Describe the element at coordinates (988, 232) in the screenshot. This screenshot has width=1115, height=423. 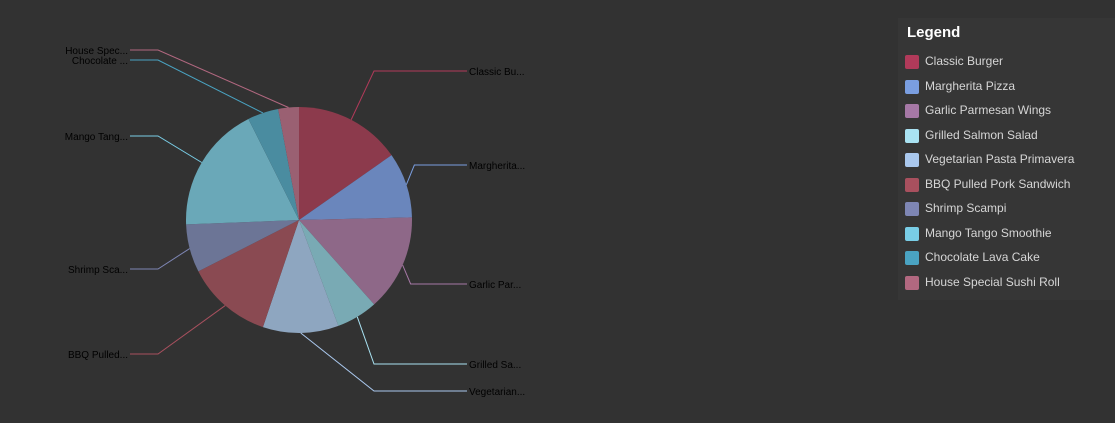
I see `legend-label: Mango Tango Smoothie` at that location.